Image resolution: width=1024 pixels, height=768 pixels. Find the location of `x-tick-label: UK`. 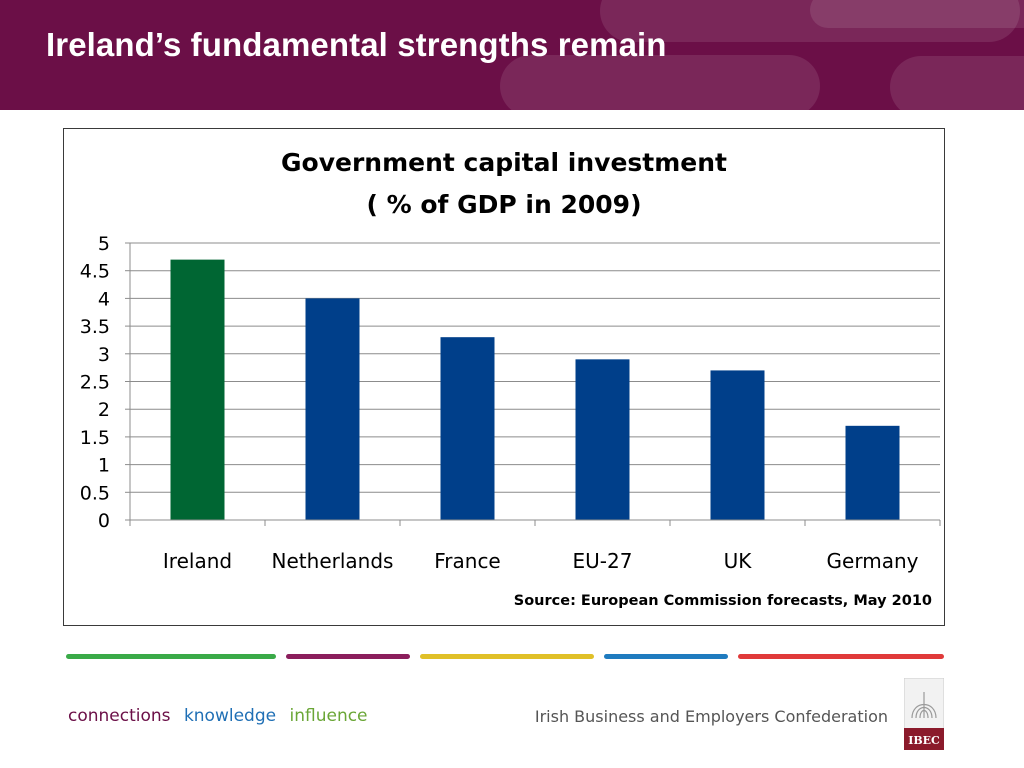

x-tick-label: UK is located at coordinates (738, 561).